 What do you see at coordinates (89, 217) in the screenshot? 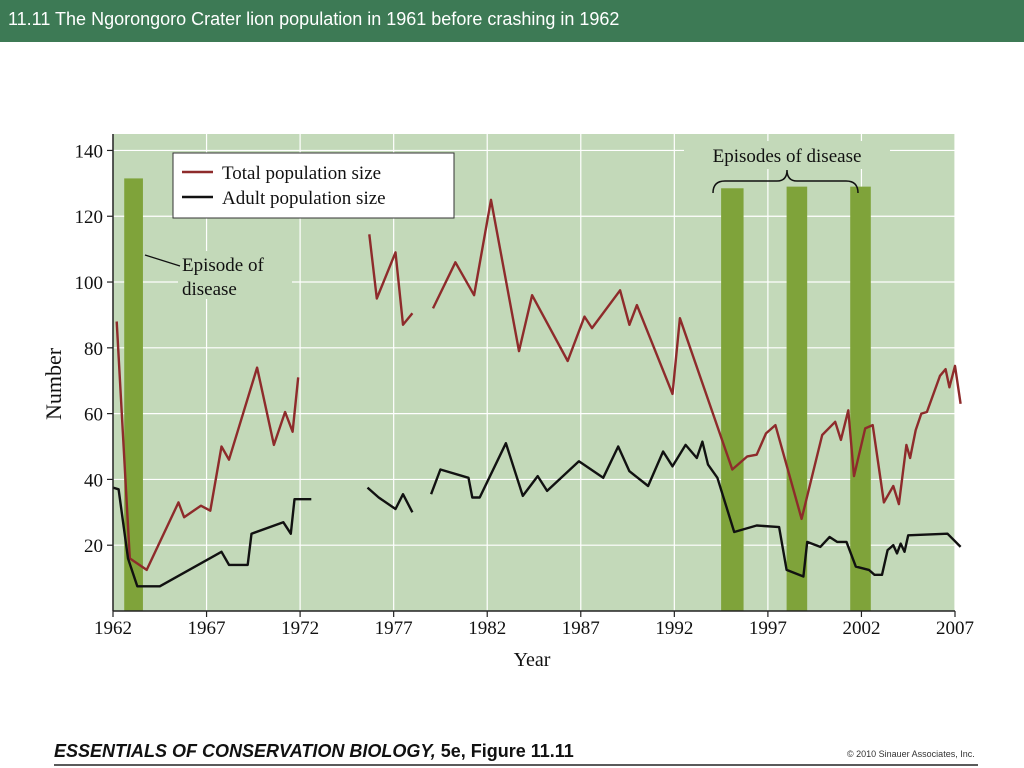
I see `y-tick-label-120: 120` at bounding box center [89, 217].